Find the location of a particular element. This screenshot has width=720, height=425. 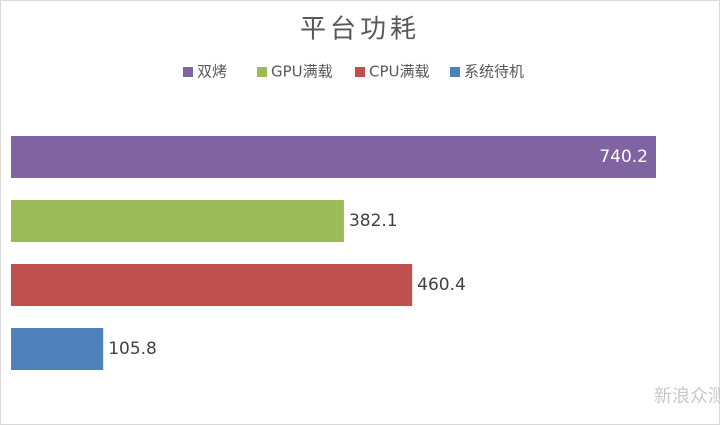

data-label: 740.2 is located at coordinates (623, 157).